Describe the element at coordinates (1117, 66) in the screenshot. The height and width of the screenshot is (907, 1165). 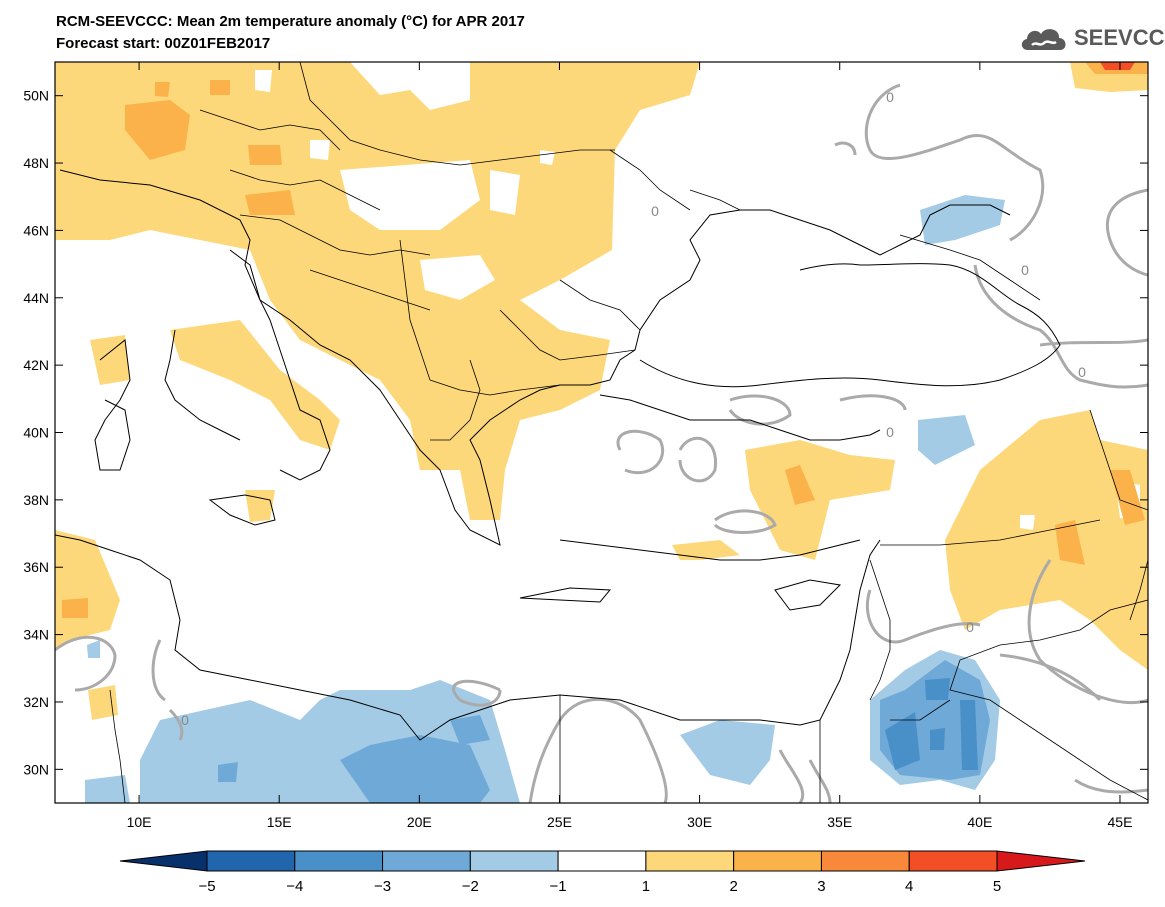
I see `hot-anomaly-area` at that location.